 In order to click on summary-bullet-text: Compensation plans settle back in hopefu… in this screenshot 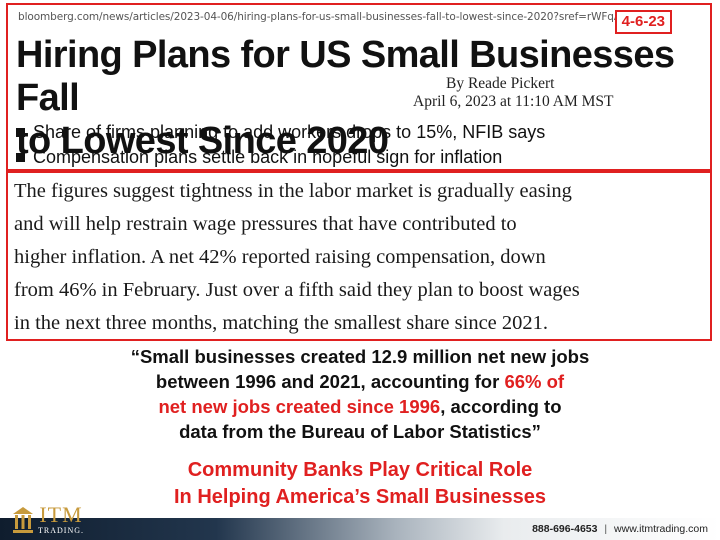, I will do `click(268, 157)`.